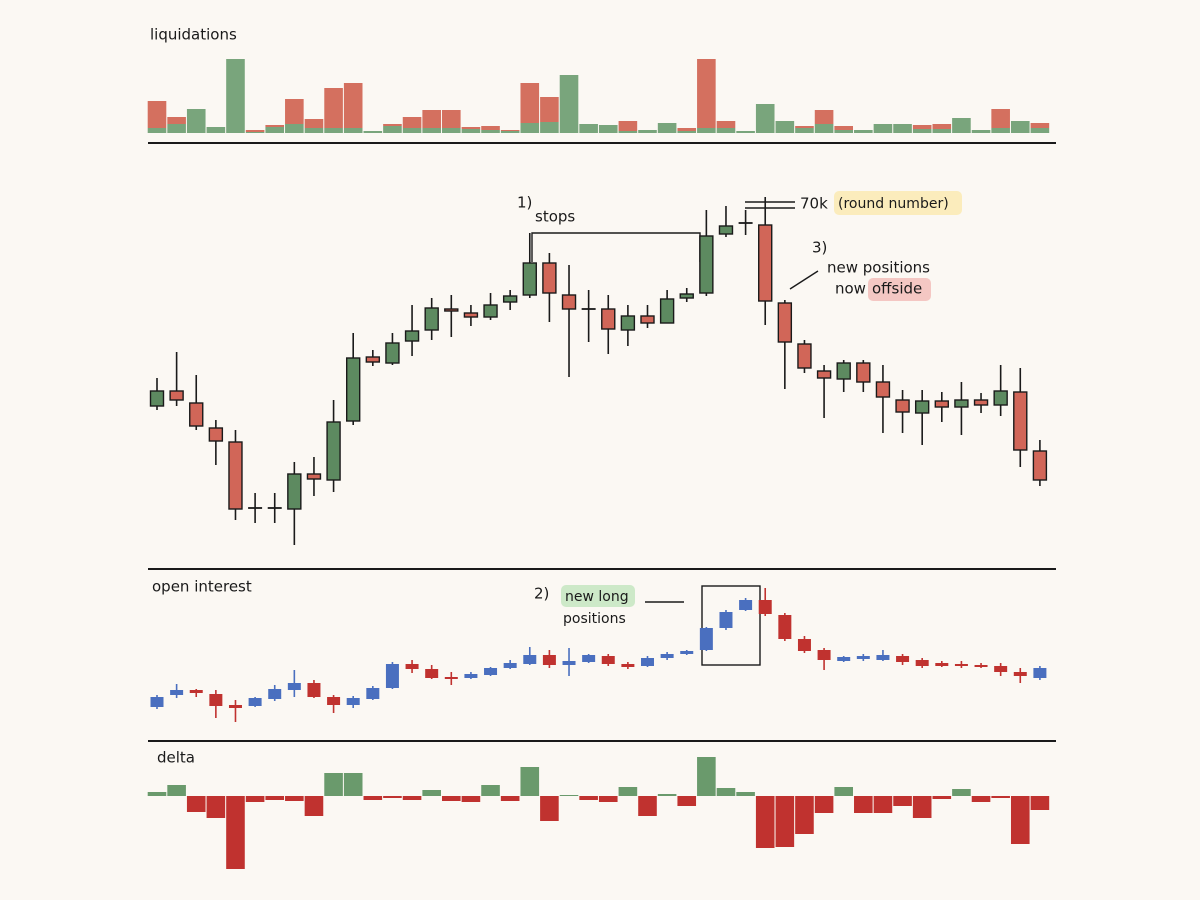  I want to click on panel-title: open interest, so click(202, 587).